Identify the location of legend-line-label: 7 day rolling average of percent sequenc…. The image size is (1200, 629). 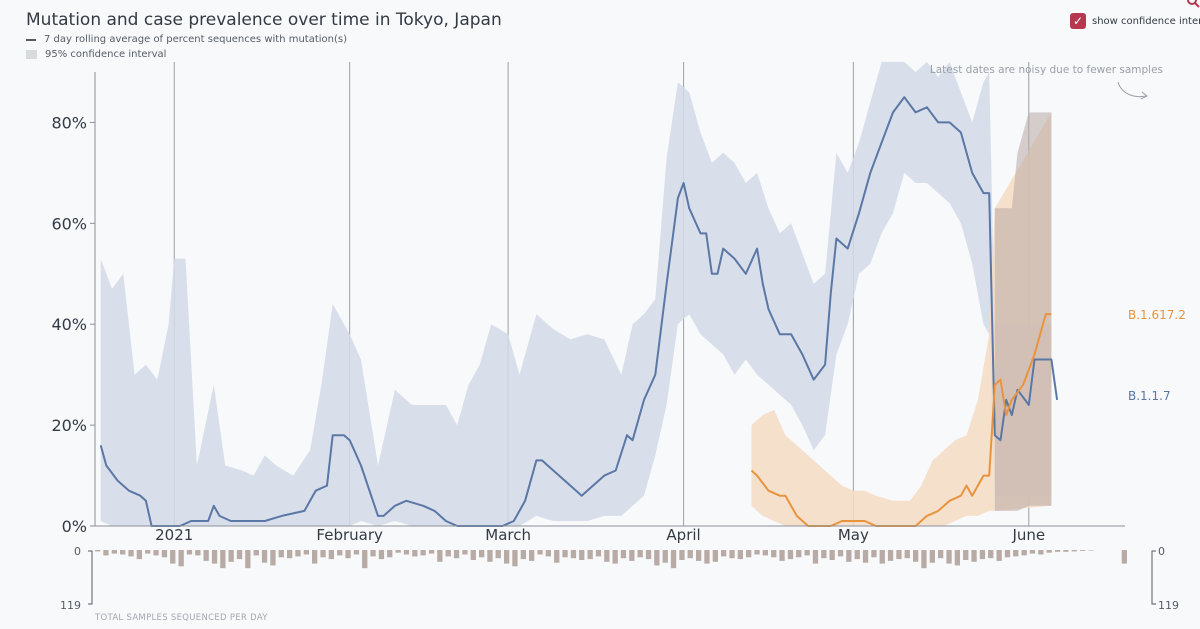
(196, 39).